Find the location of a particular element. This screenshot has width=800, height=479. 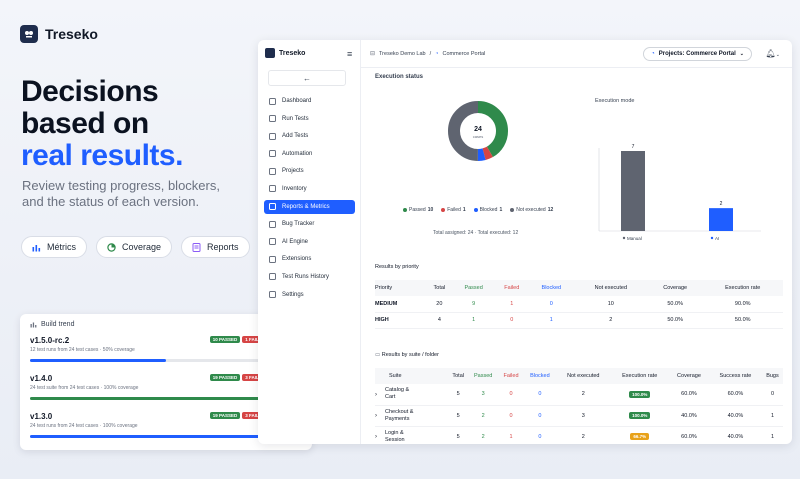

pill-metrics: Métrics is located at coordinates (54, 247).